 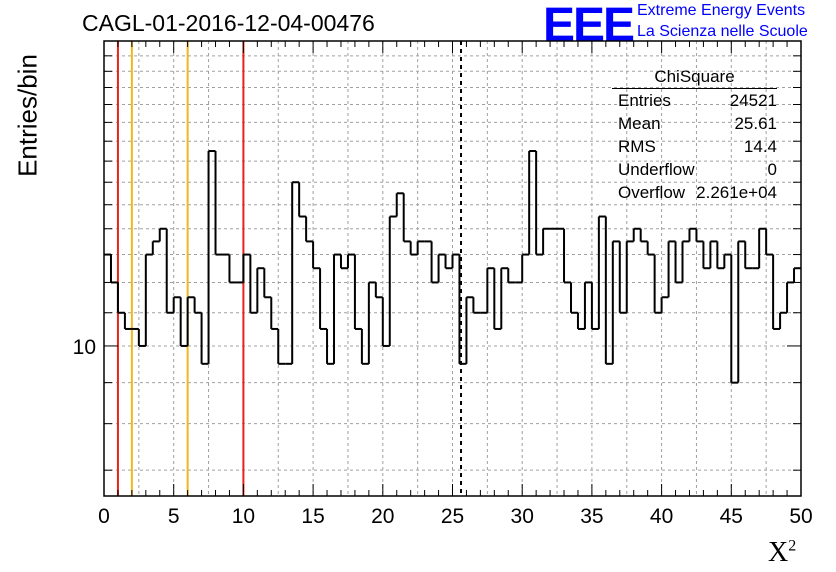 I want to click on x-tick-label: 45, so click(x=731, y=516).